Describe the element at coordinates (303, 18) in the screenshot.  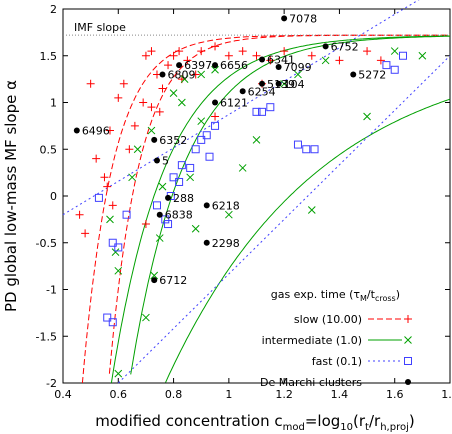
I see `cluster-label: 7078` at that location.